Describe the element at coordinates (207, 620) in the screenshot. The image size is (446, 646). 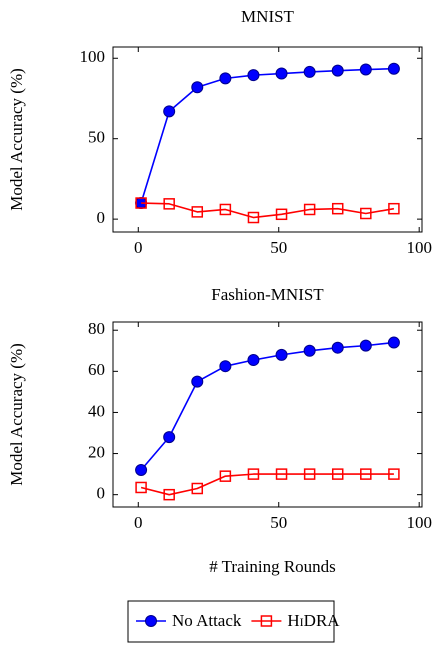
I see `legend-label: No Attack` at that location.